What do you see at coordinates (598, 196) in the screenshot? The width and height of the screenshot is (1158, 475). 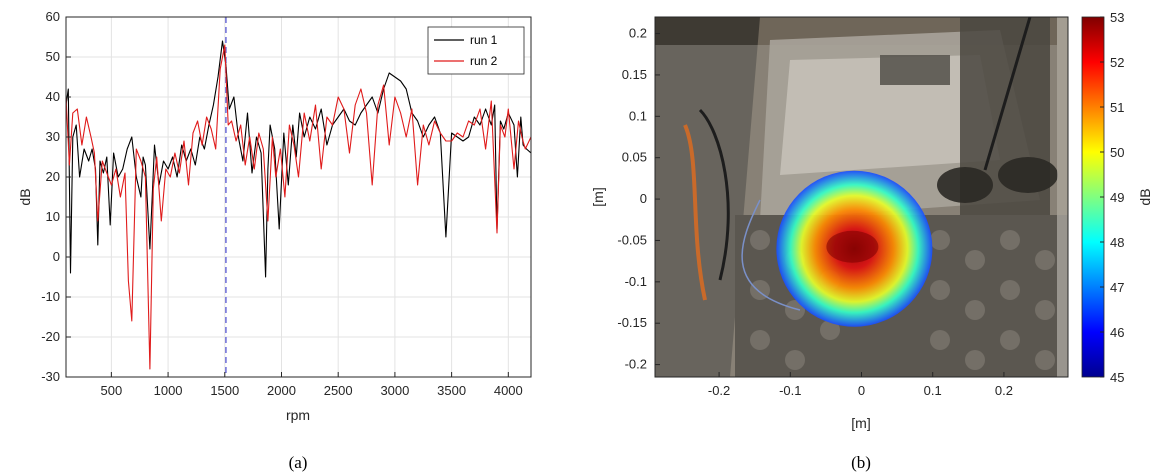 I see `y-axis-label-b: [m]` at bounding box center [598, 196].